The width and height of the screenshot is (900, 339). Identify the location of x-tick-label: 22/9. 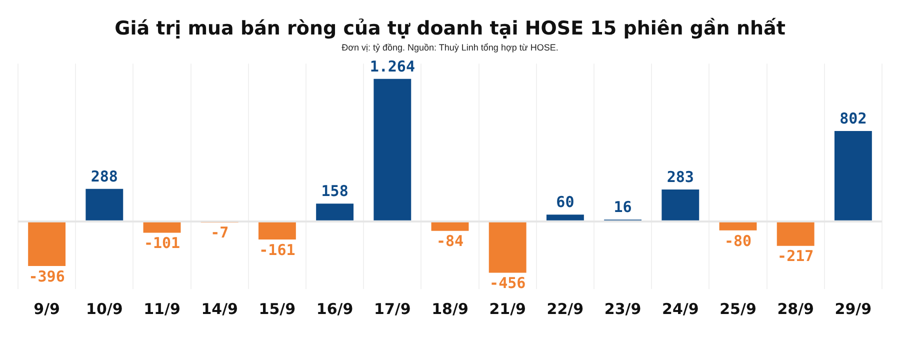
(565, 309).